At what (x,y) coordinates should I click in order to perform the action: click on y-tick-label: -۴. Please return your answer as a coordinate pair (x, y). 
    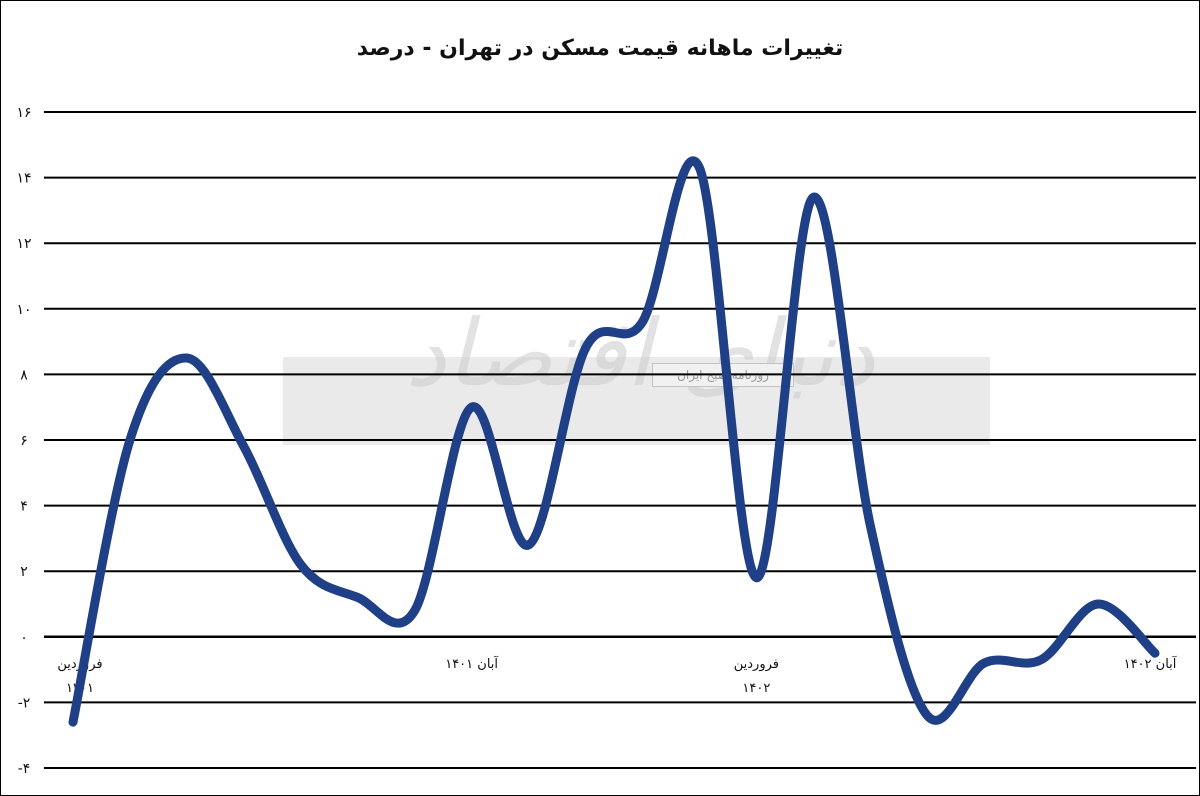
    Looking at the image, I should click on (24, 769).